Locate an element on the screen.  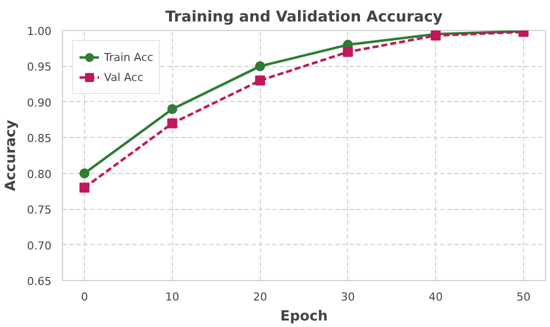
y-tick-label: 0.65 is located at coordinates (39, 281).